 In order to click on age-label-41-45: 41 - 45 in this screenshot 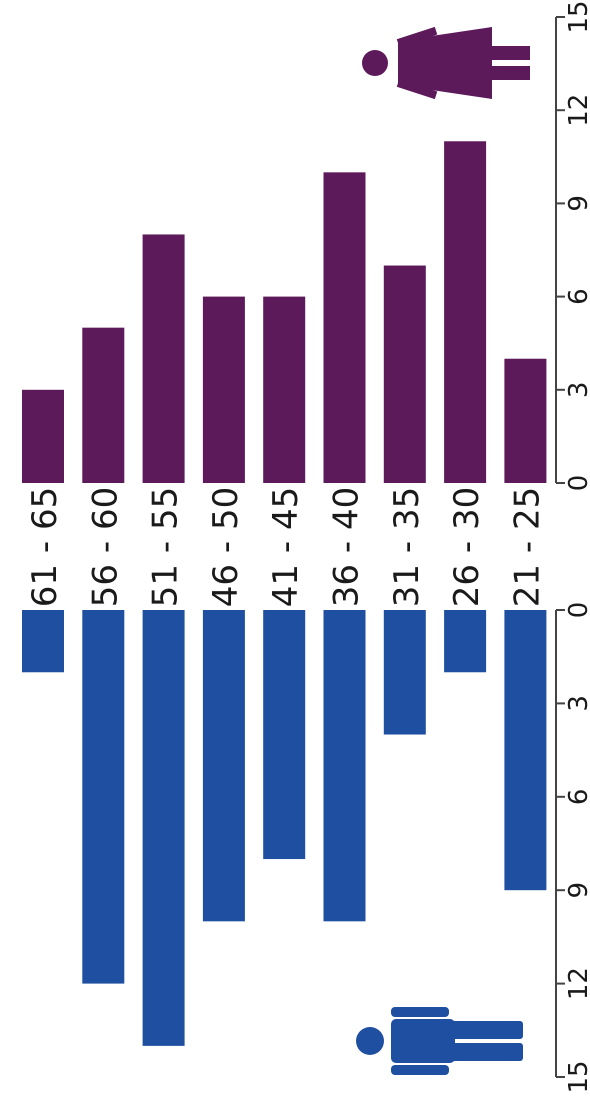, I will do `click(286, 547)`.